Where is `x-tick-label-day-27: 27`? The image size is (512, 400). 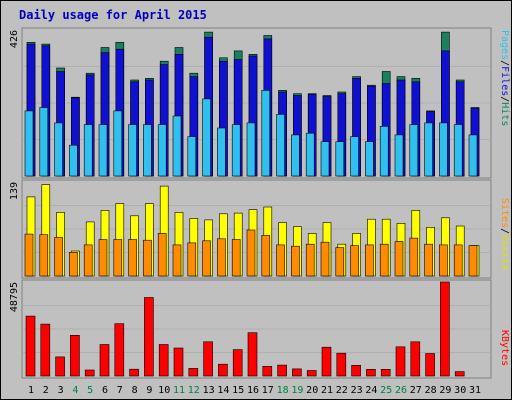
x-tick-label-day-27: 27 is located at coordinates (416, 390).